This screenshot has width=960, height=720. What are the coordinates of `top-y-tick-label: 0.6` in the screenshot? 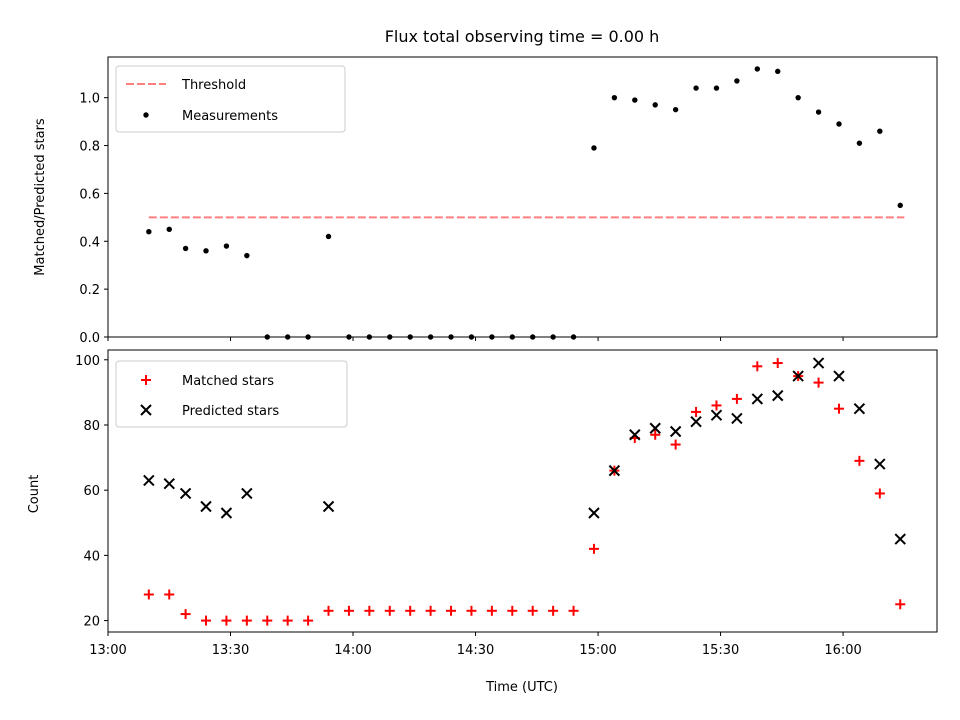 It's located at (89, 194).